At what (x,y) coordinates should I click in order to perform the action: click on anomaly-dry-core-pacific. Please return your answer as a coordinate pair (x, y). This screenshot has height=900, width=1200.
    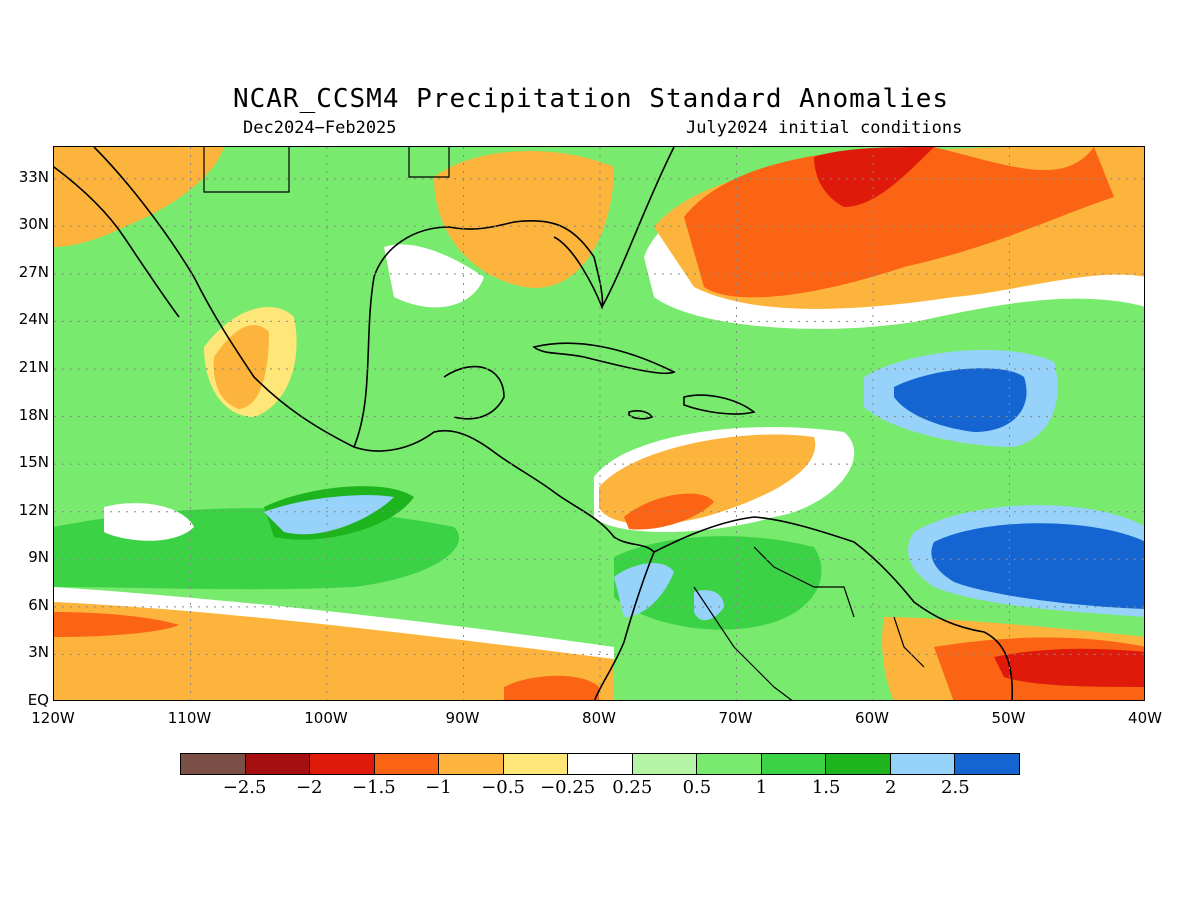
    Looking at the image, I should click on (116, 624).